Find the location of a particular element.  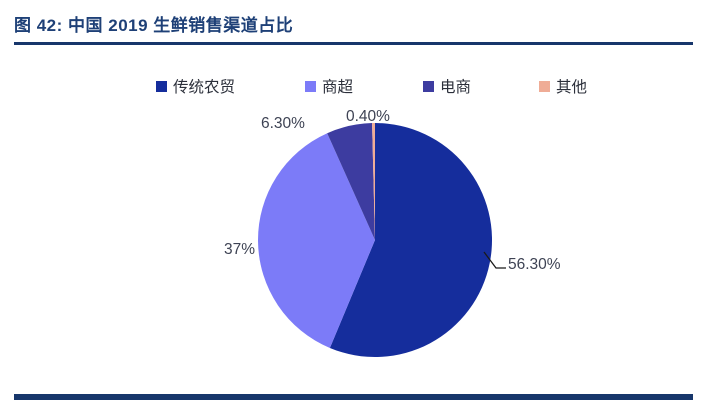

figure-title: 图 42: 中国 2019 生鲜销售渠道占比 is located at coordinates (154, 25).